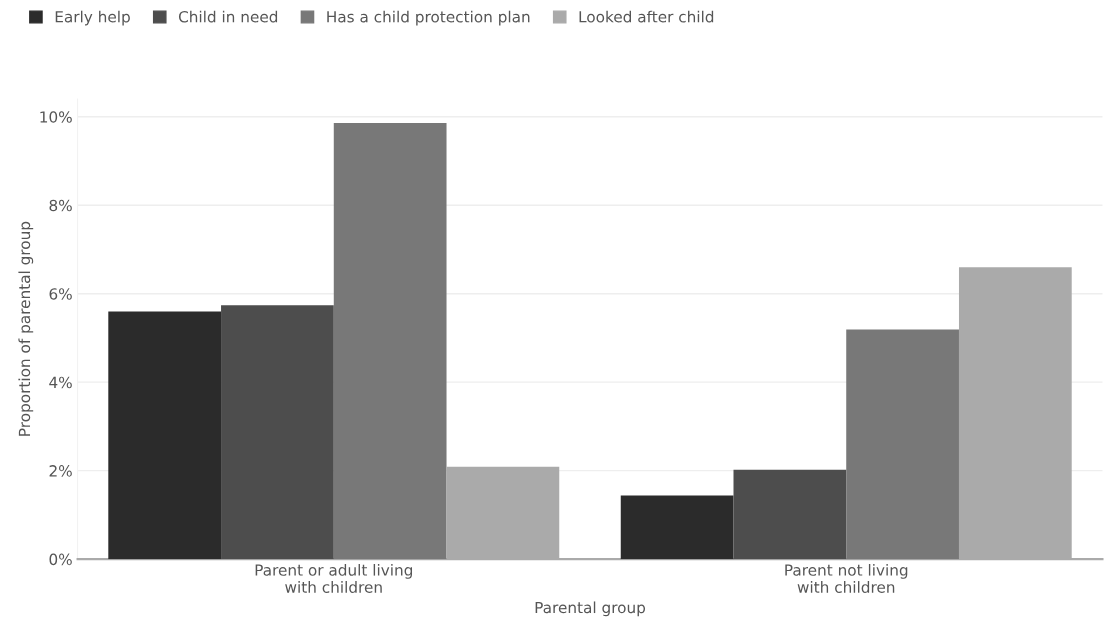  Describe the element at coordinates (60, 382) in the screenshot. I see `y-tick-label: 4%` at that location.